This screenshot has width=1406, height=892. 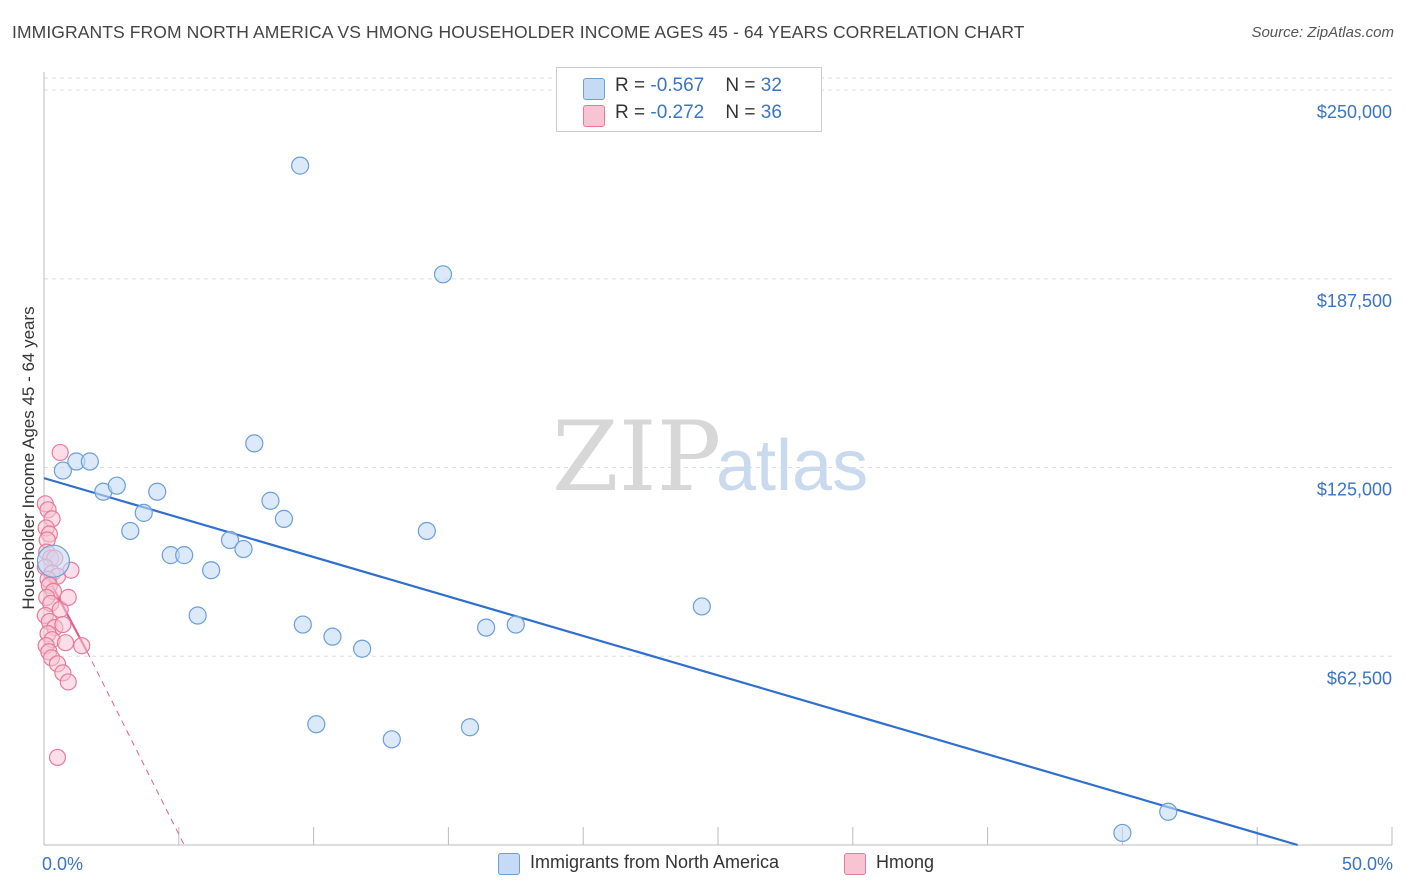 I want to click on x-tick-label: 50.0%, so click(x=1367, y=864).